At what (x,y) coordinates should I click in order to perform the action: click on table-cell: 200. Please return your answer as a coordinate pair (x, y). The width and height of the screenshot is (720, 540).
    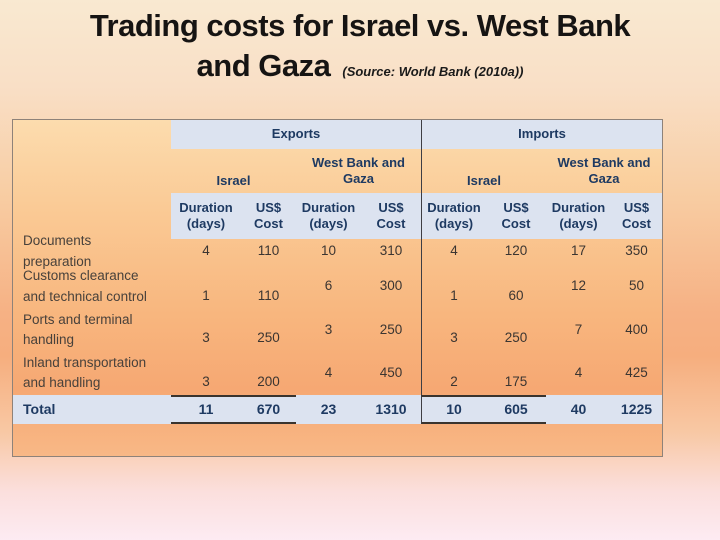
    Looking at the image, I should click on (268, 382).